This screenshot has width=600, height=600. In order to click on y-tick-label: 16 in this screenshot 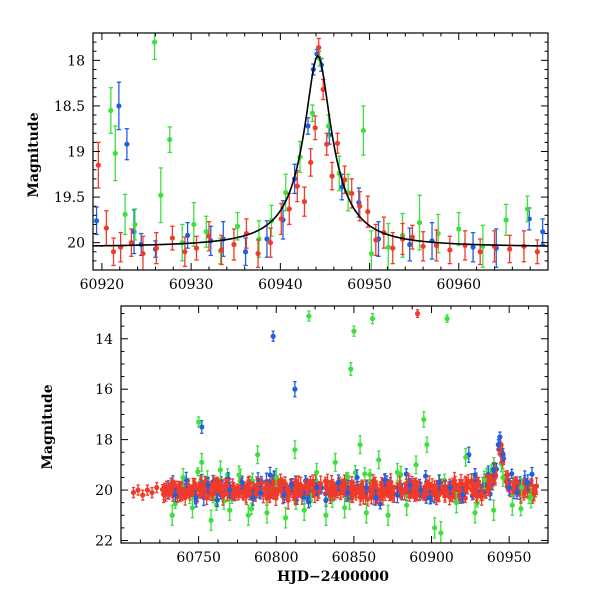, I will do `click(104, 390)`.